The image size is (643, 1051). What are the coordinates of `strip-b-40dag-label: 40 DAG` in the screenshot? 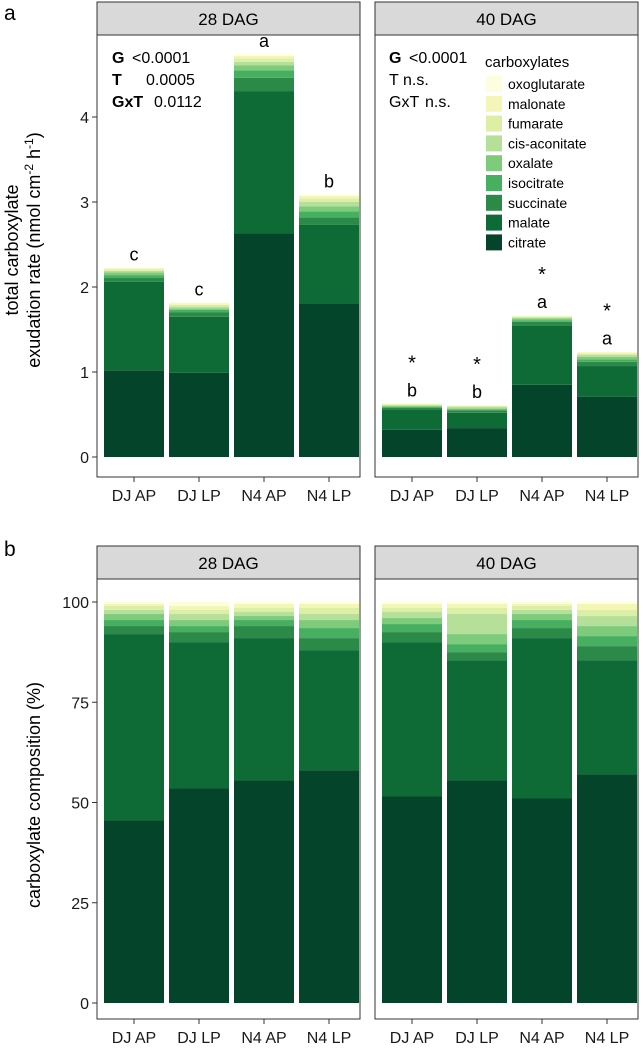 It's located at (506, 563).